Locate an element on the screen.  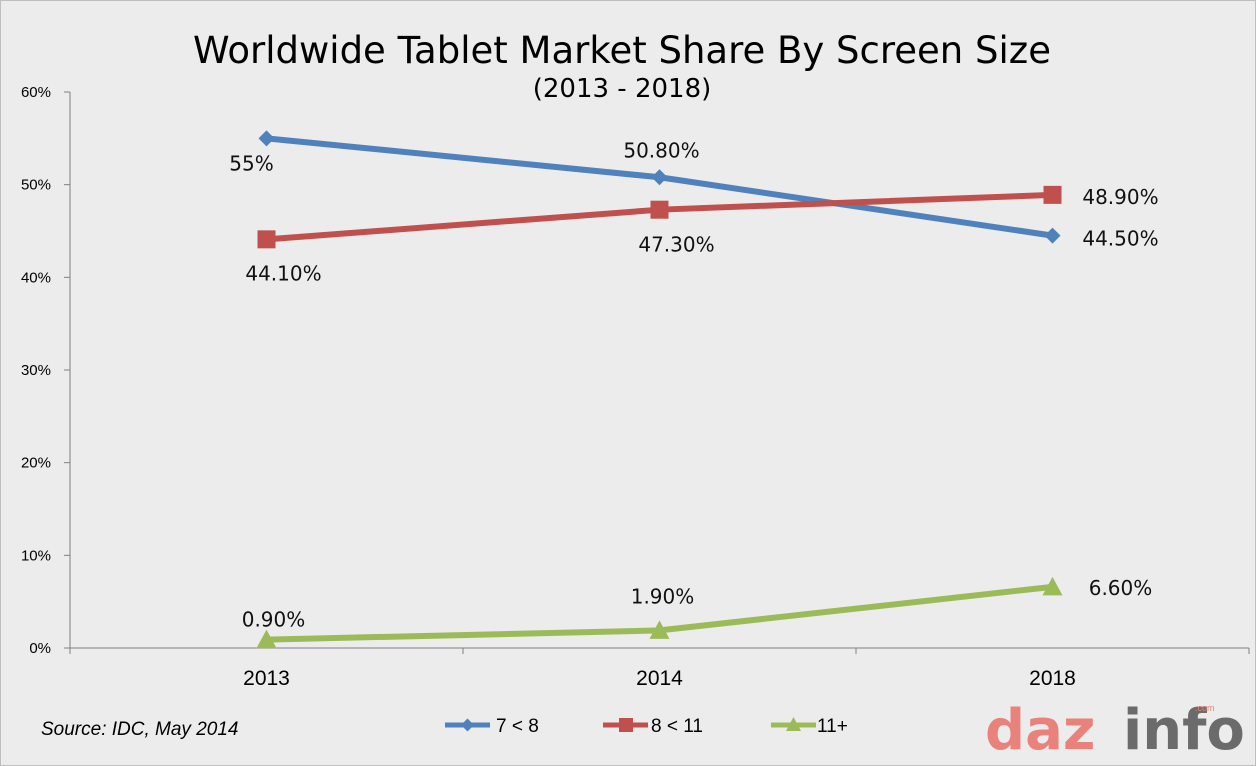
data-label: 44.10% is located at coordinates (283, 273).